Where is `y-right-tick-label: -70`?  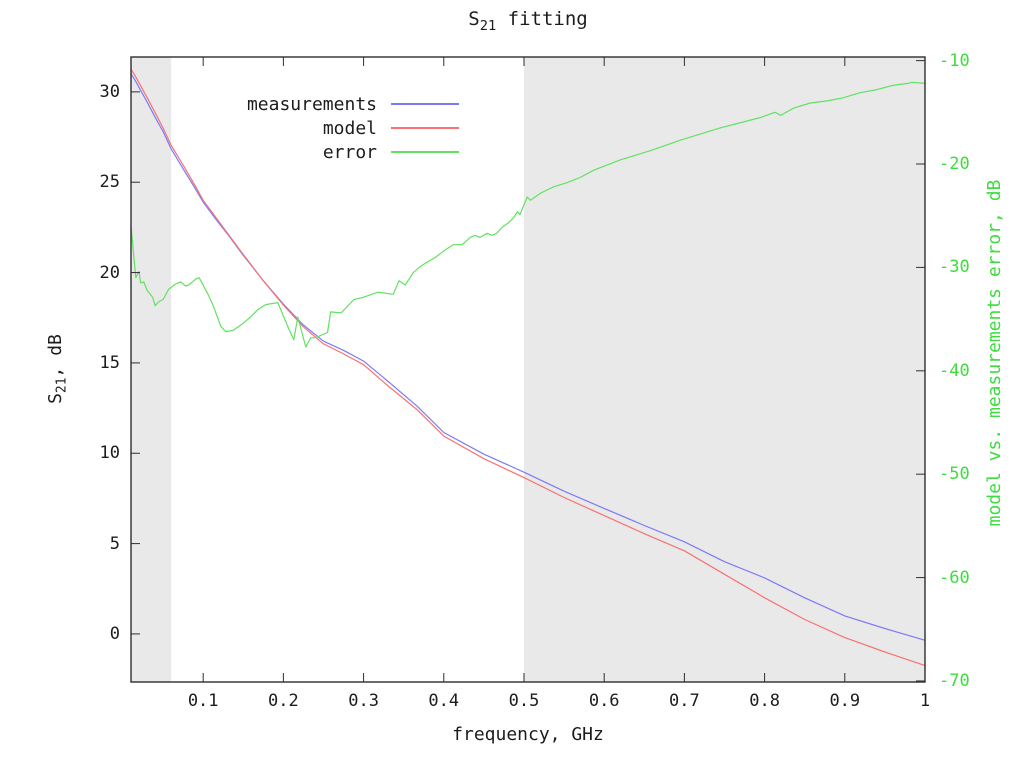 y-right-tick-label: -70 is located at coordinates (954, 680).